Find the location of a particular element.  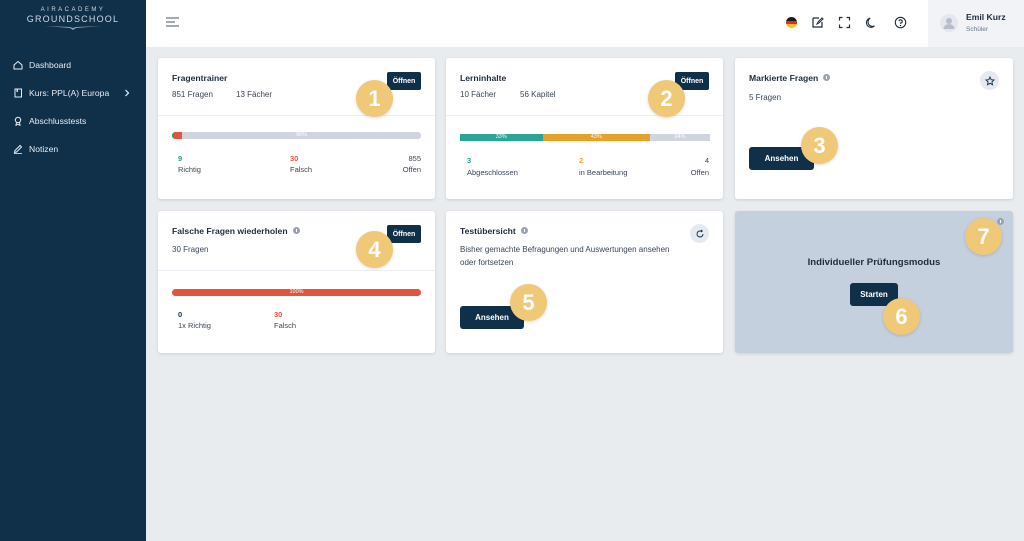

done-count: 3 is located at coordinates (469, 160).